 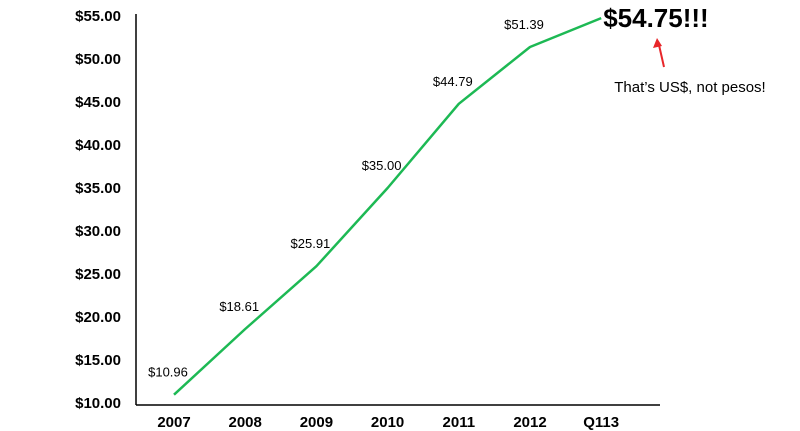 I want to click on annotation-text: That’s US$, not pesos!, so click(x=689, y=87).